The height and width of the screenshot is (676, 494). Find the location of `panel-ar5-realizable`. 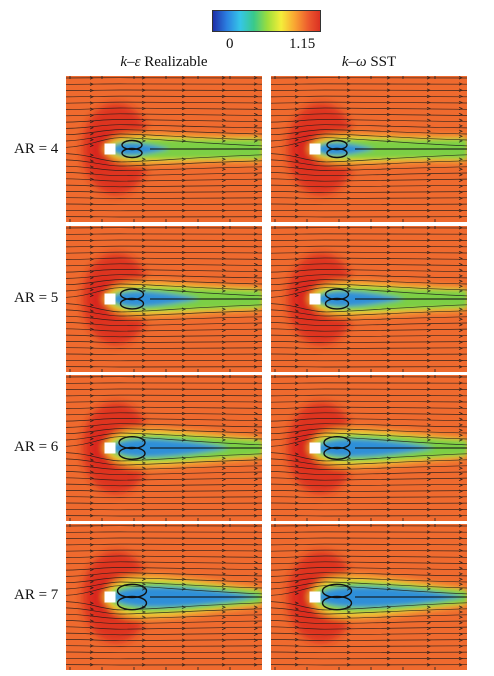

panel-ar5-realizable is located at coordinates (164, 299).